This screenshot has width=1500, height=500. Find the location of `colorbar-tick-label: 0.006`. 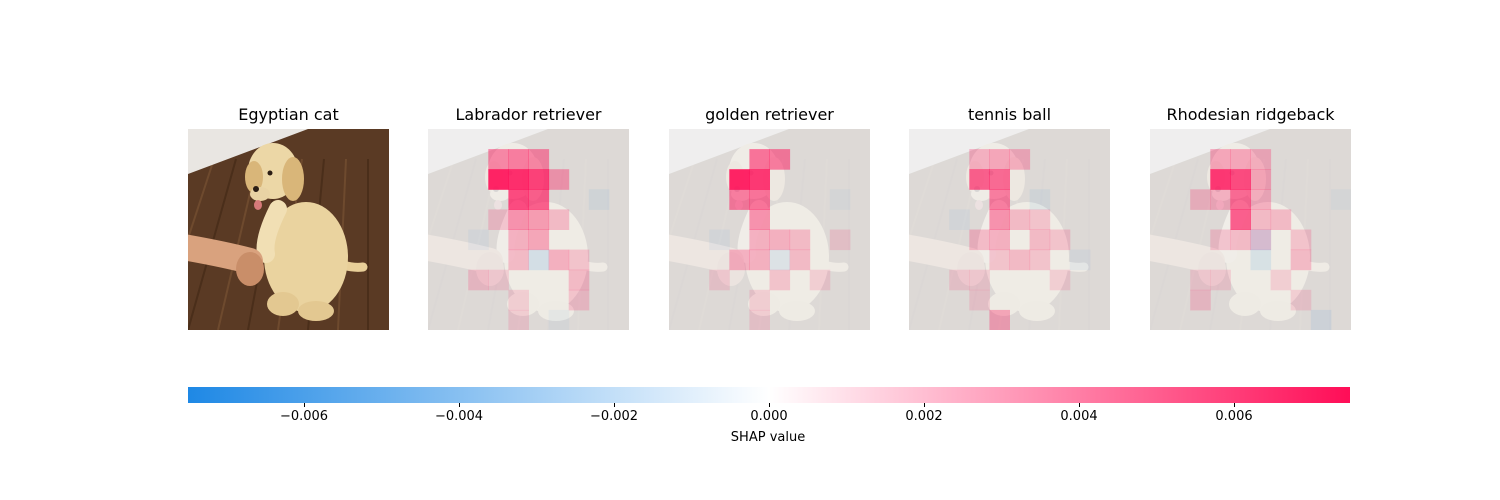

colorbar-tick-label: 0.006 is located at coordinates (1234, 416).